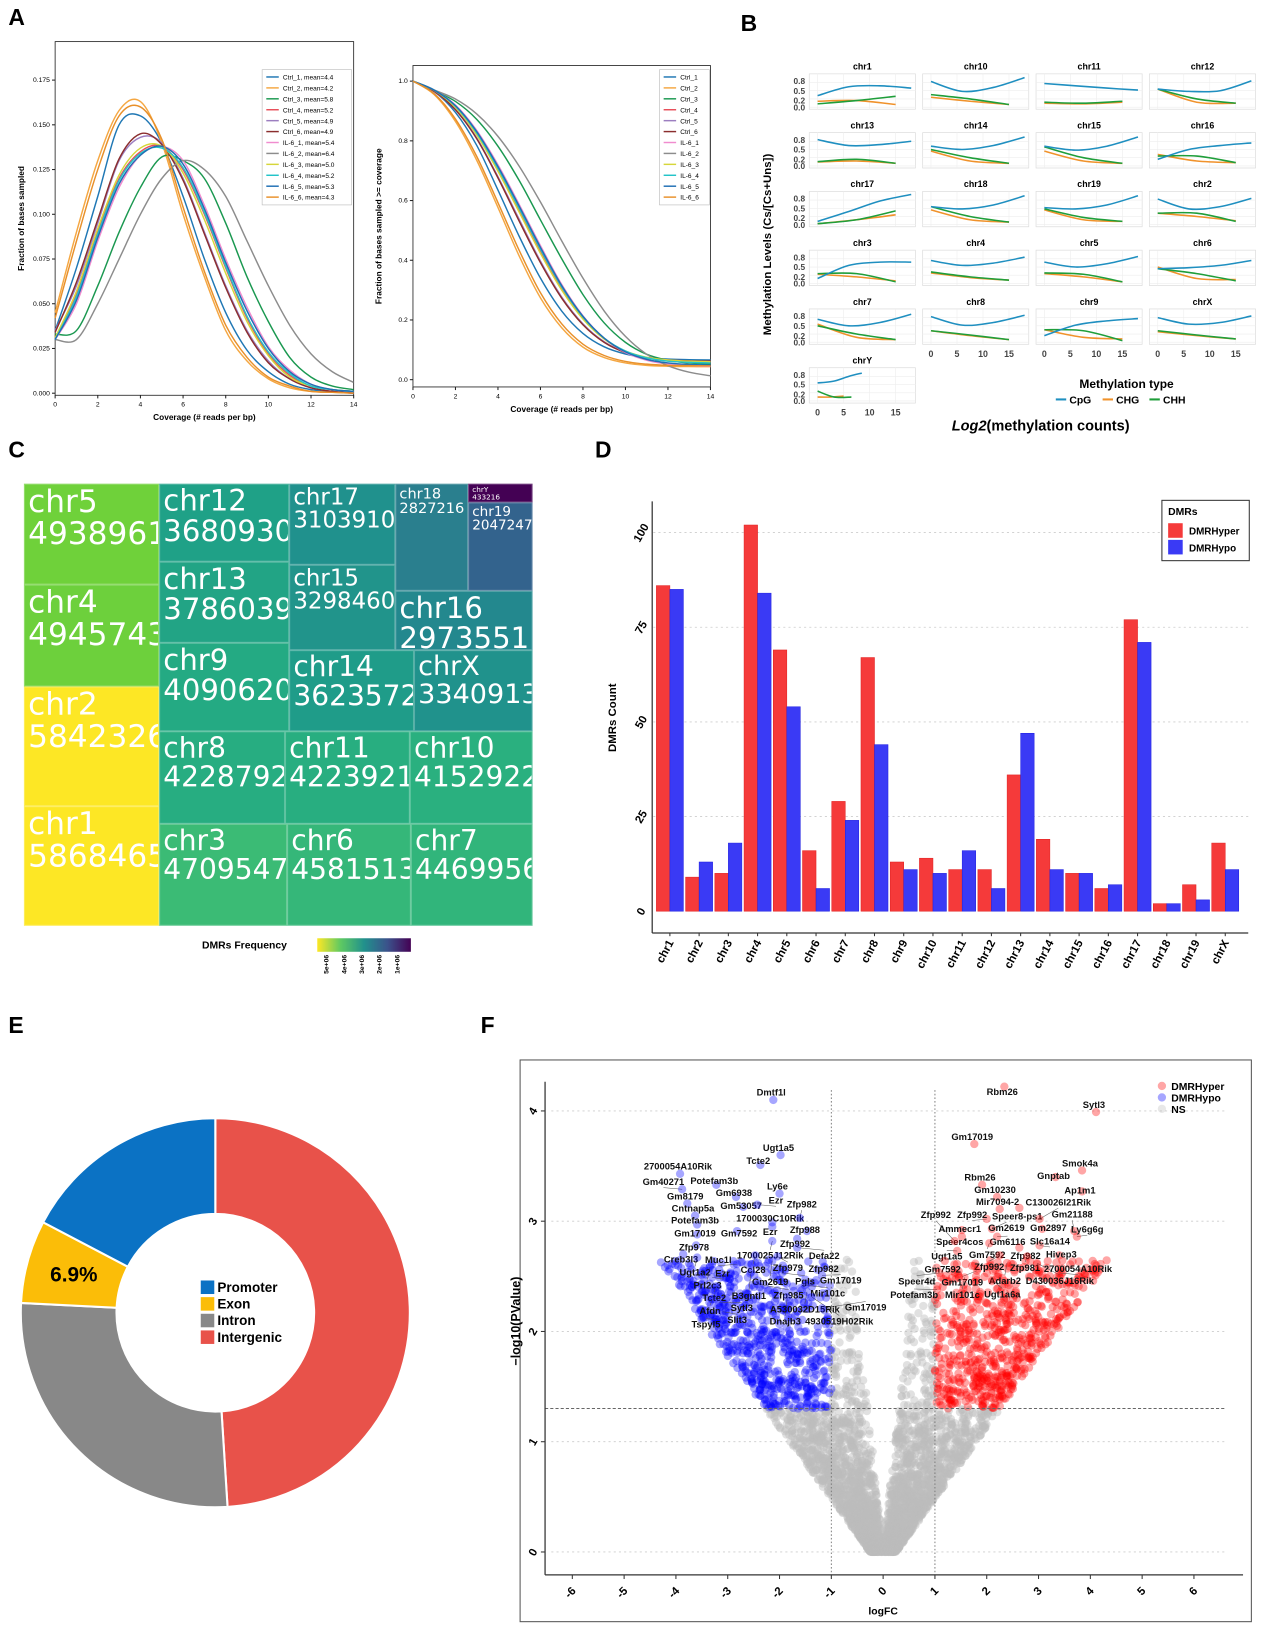  What do you see at coordinates (1210, 354) in the screenshot?
I see `x-tick-label: 10` at bounding box center [1210, 354].